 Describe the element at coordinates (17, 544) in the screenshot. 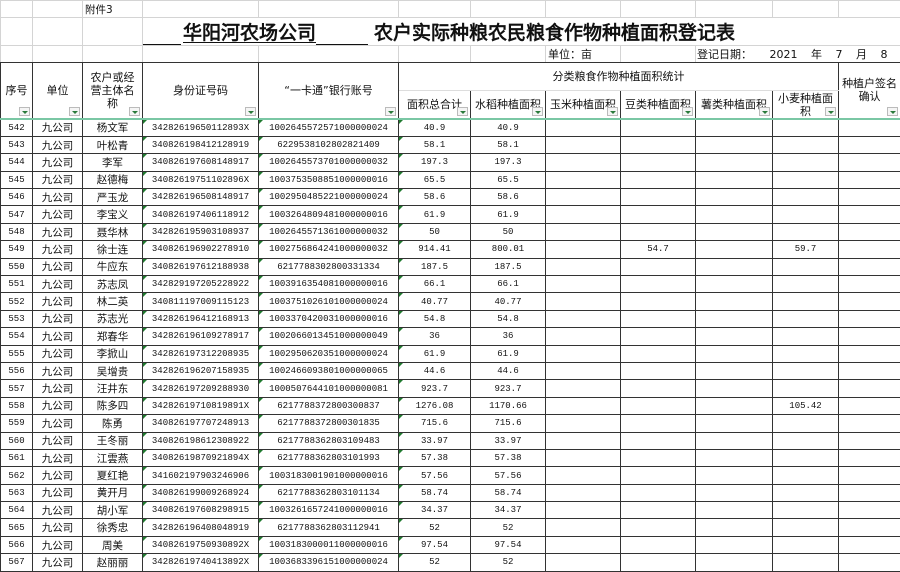

I see `cell-seq: 566` at that location.